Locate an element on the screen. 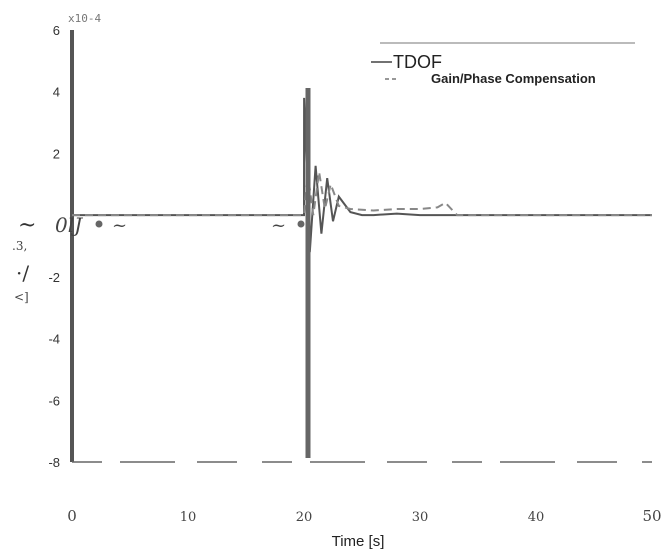 The image size is (671, 552). y-tick-label: 6 is located at coordinates (56, 30).